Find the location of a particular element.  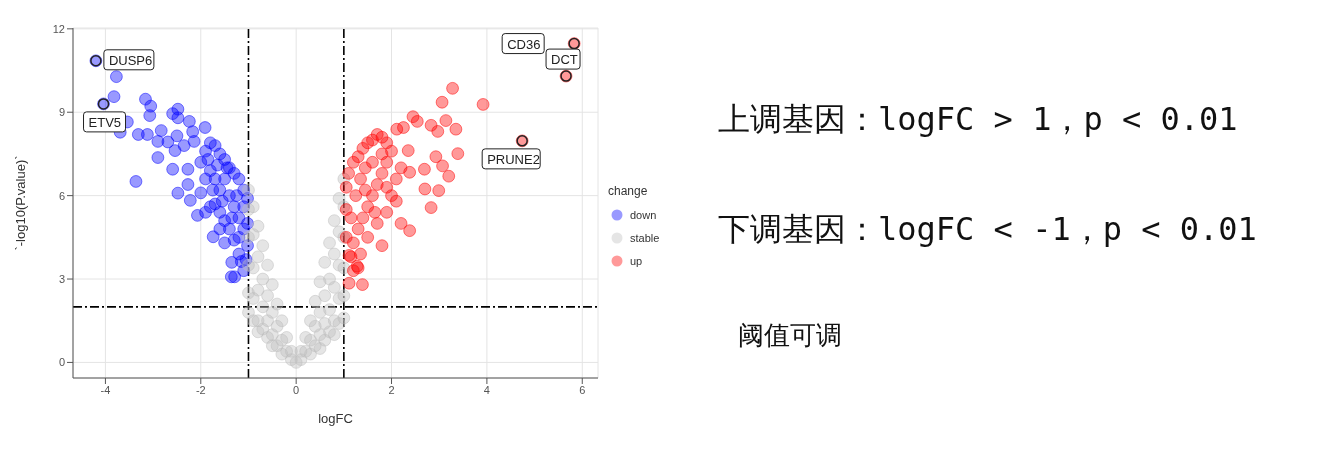

text: 阈值可调 is located at coordinates (790, 335).